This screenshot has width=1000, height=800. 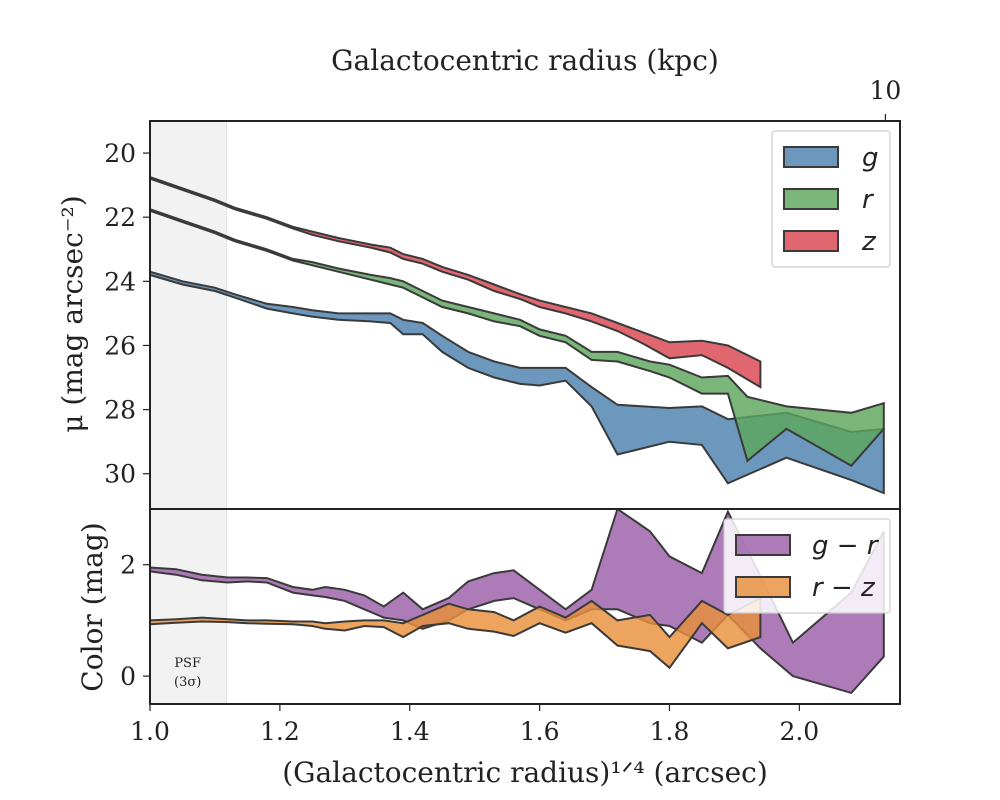 What do you see at coordinates (868, 200) in the screenshot?
I see `legend-label-r: r` at bounding box center [868, 200].